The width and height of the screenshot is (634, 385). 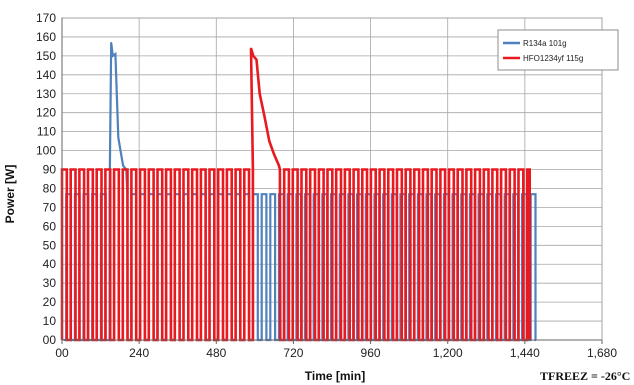 What do you see at coordinates (10, 194) in the screenshot?
I see `y-axis-title: Power [W]` at bounding box center [10, 194].